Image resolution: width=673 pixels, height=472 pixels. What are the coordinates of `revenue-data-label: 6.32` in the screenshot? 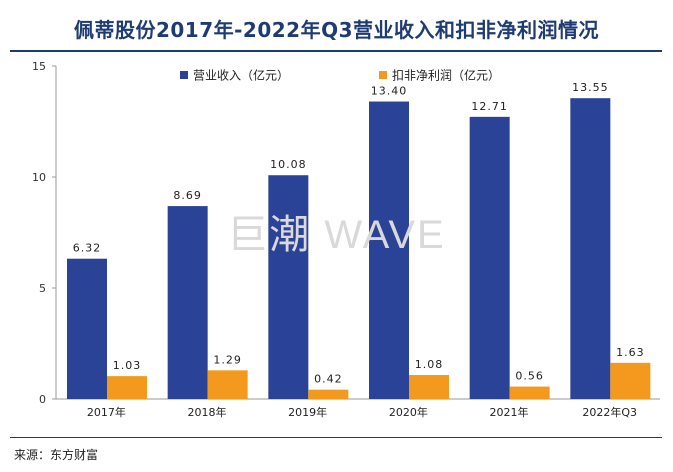 It's located at (87, 248).